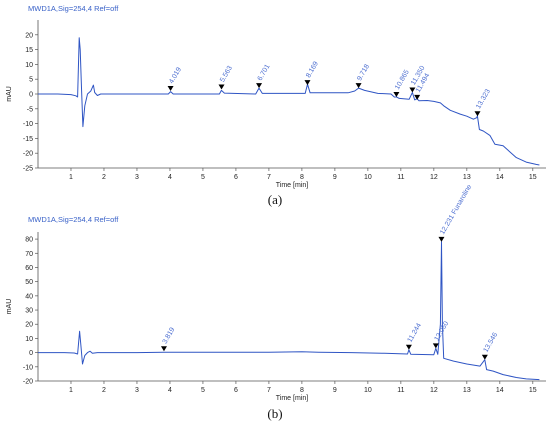  What do you see at coordinates (415, 333) in the screenshot?
I see `peak-label: 11.244` at bounding box center [415, 333].